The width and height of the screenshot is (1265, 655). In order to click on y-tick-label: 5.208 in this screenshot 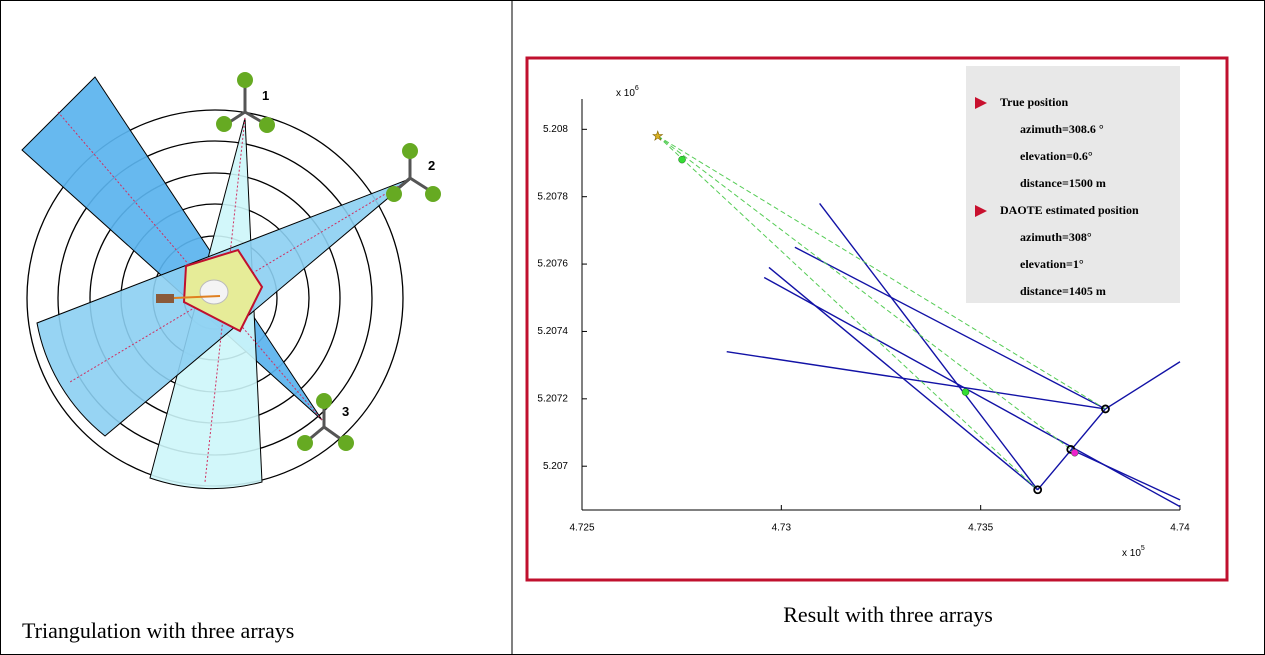, I will do `click(555, 129)`.